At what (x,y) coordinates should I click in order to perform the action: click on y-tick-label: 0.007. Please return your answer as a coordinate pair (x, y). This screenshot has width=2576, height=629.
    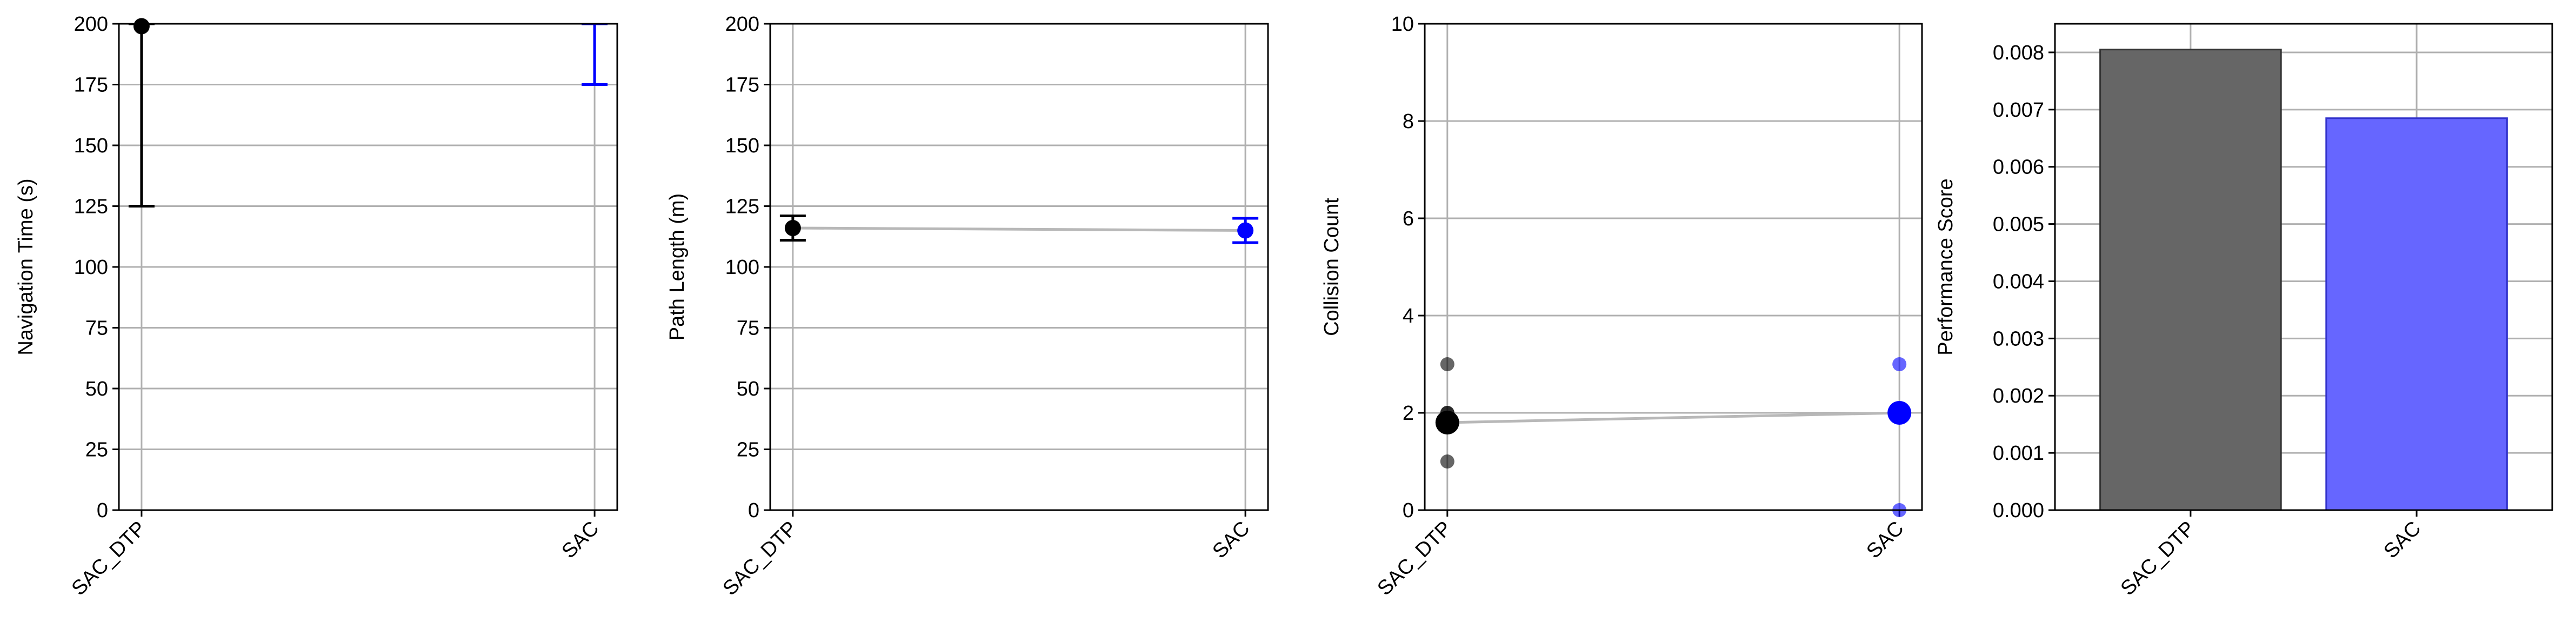
    Looking at the image, I should click on (2019, 110).